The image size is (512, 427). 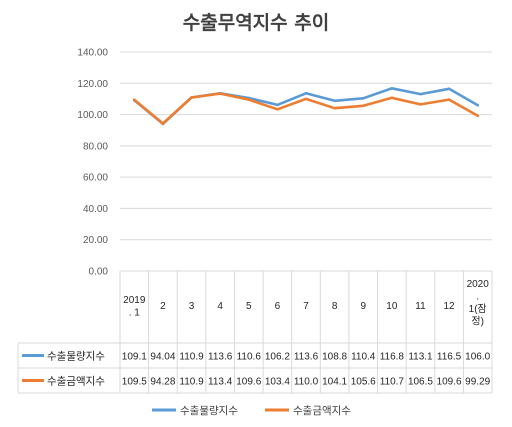 I want to click on data-label: 116.8, so click(x=392, y=357).